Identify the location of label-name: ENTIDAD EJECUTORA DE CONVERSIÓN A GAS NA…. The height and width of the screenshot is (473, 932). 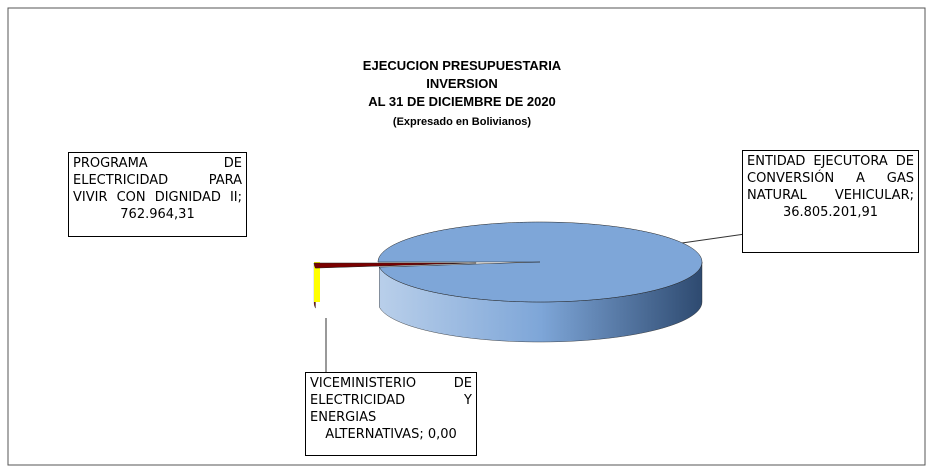
(833, 178).